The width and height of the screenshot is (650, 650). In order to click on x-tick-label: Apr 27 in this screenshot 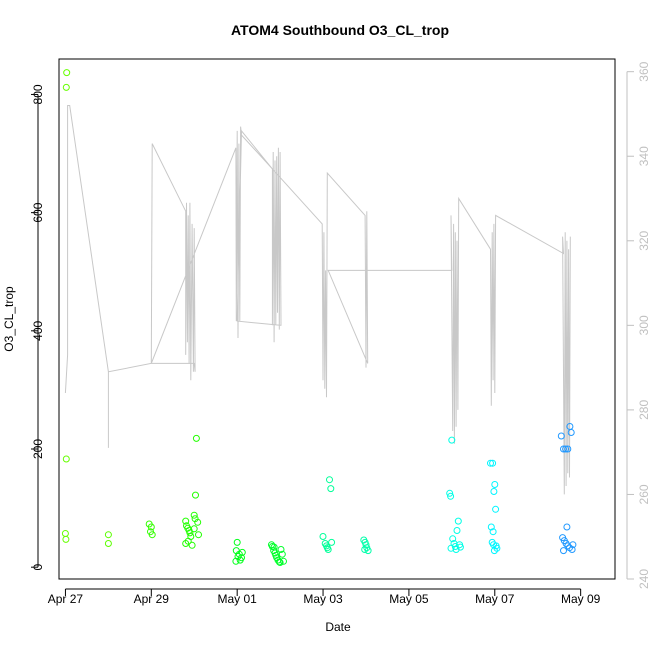, I will do `click(66, 599)`.